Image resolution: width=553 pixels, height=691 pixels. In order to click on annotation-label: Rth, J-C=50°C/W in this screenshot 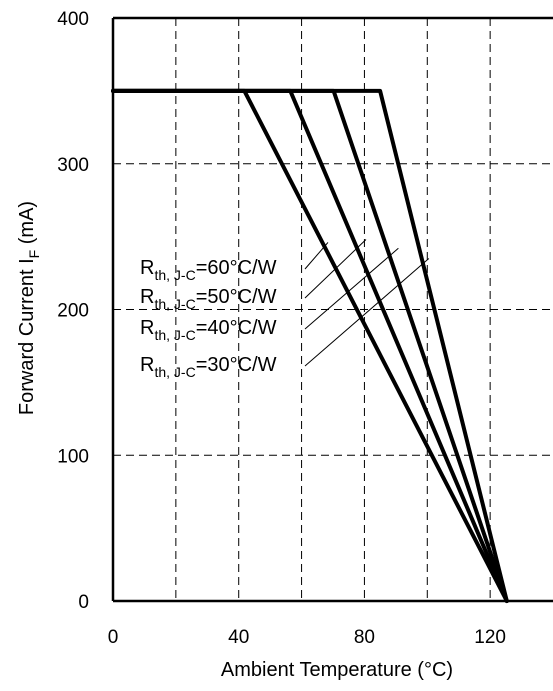, I will do `click(208, 299)`.